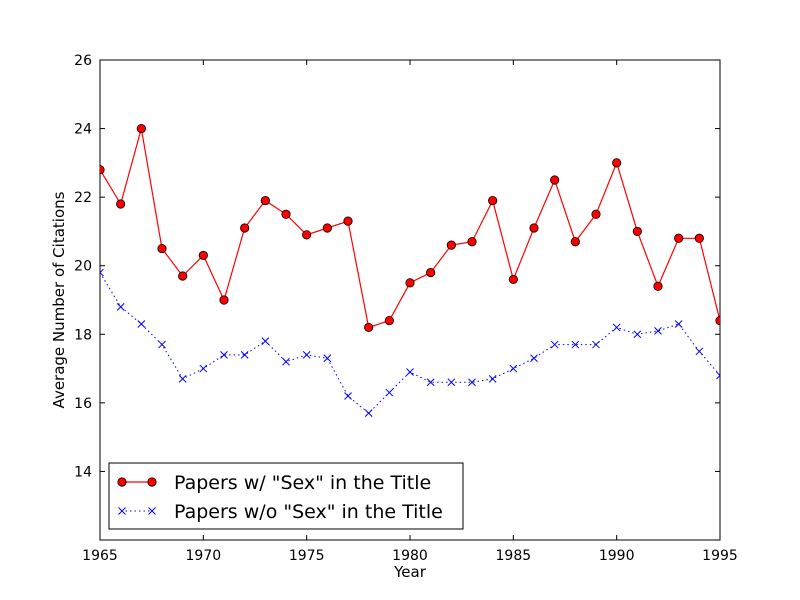 Image resolution: width=800 pixels, height=600 pixels. What do you see at coordinates (122, 511) in the screenshot?
I see `legend-marker-without-sex` at bounding box center [122, 511].